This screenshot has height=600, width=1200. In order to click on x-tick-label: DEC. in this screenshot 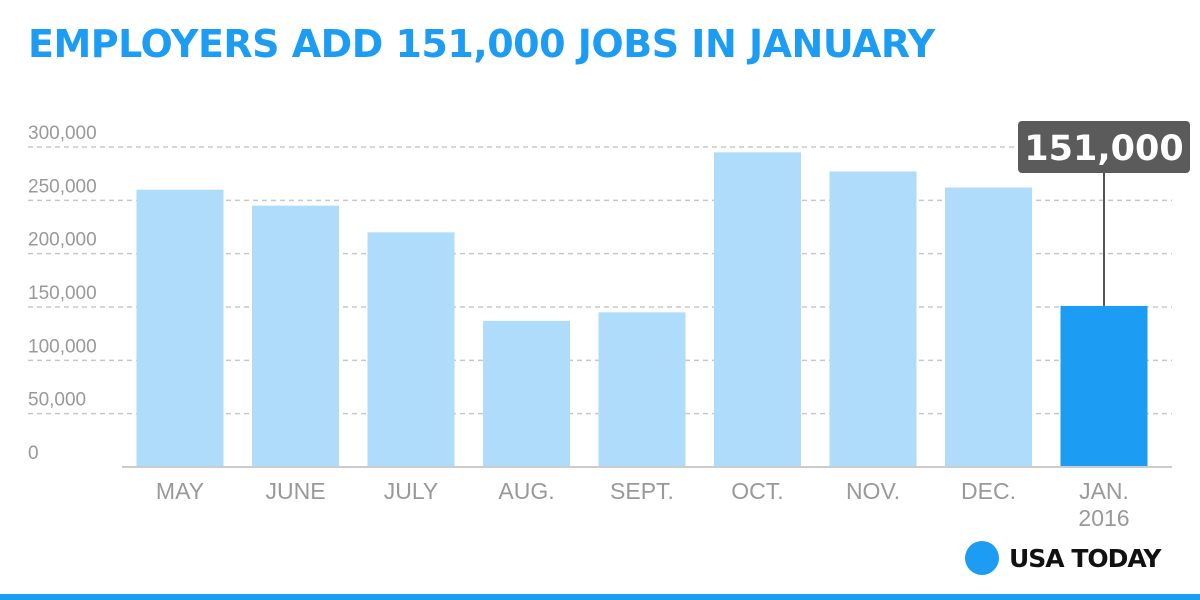, I will do `click(988, 491)`.